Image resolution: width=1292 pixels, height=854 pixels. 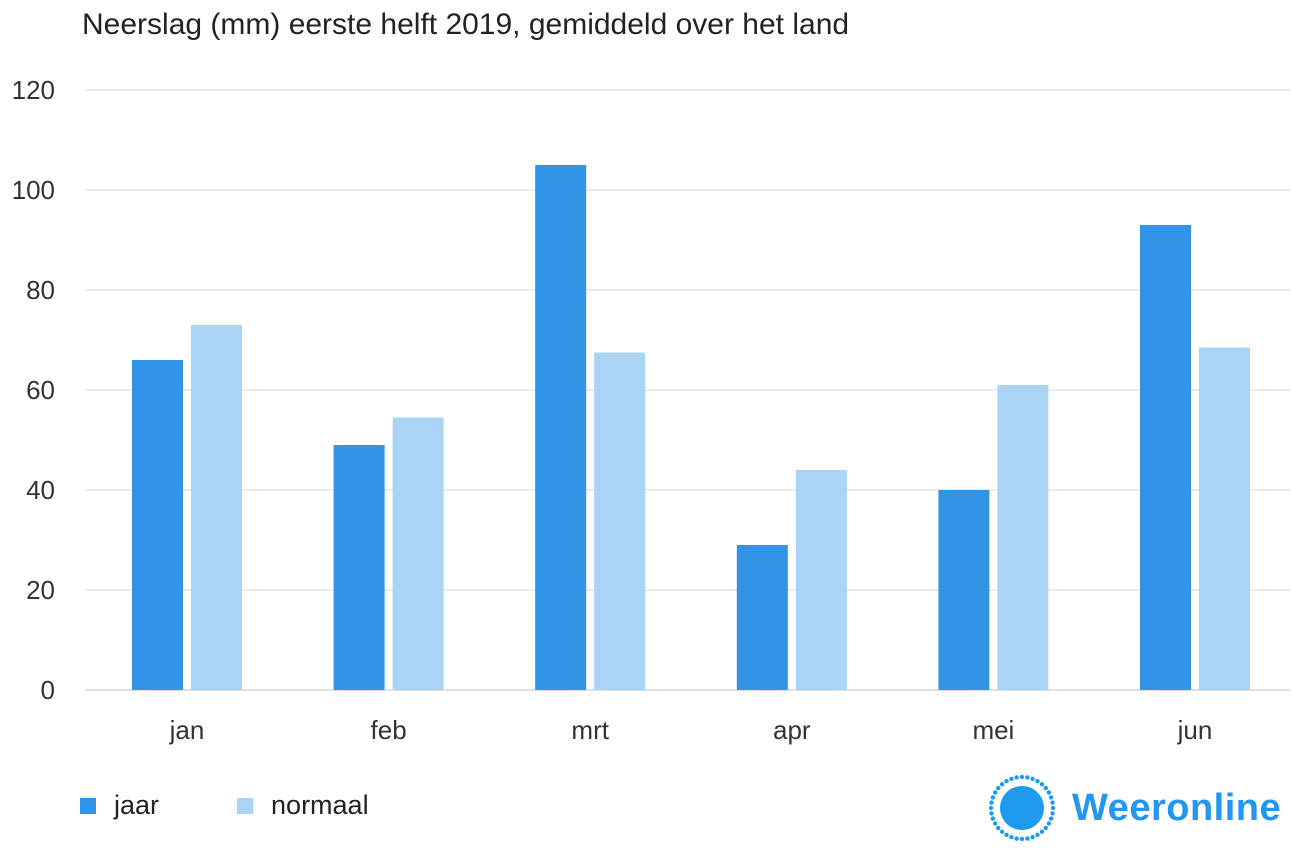 I want to click on bar-jaar-mei, so click(x=964, y=590).